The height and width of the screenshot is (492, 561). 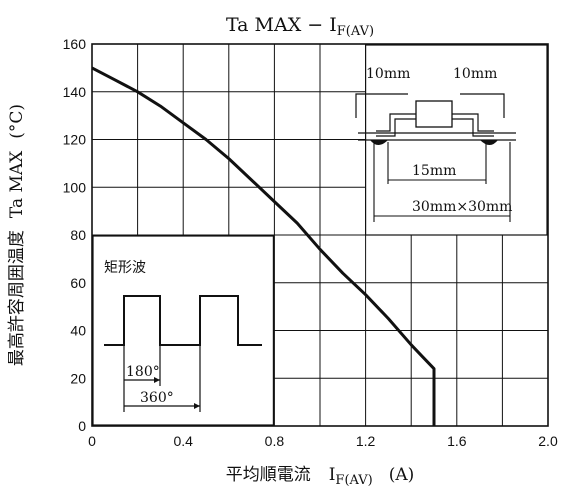 I want to click on chart-title-sub: F, so click(x=341, y=31).